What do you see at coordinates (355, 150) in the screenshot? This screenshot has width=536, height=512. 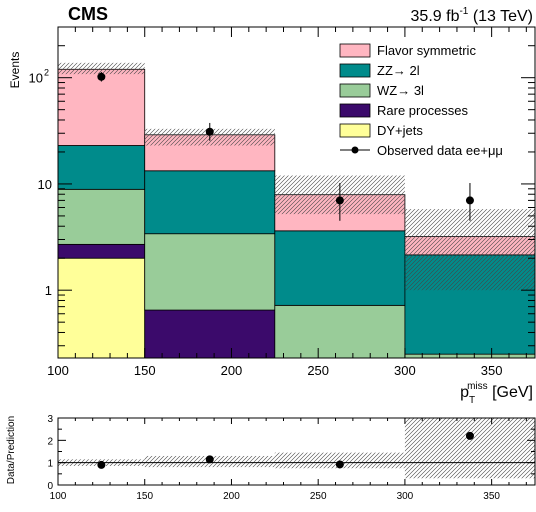 I see `legend-data-marker` at bounding box center [355, 150].